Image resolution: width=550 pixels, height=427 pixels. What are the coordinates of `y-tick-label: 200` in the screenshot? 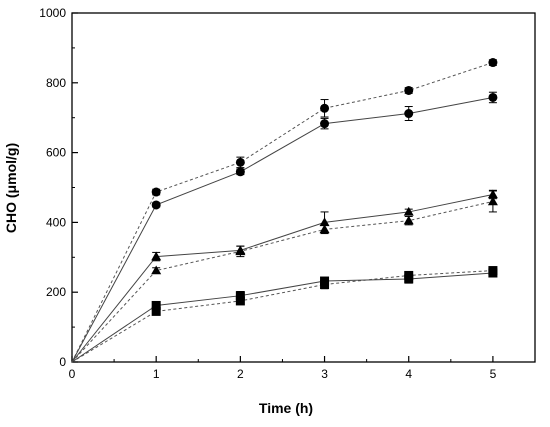 It's located at (56, 292).